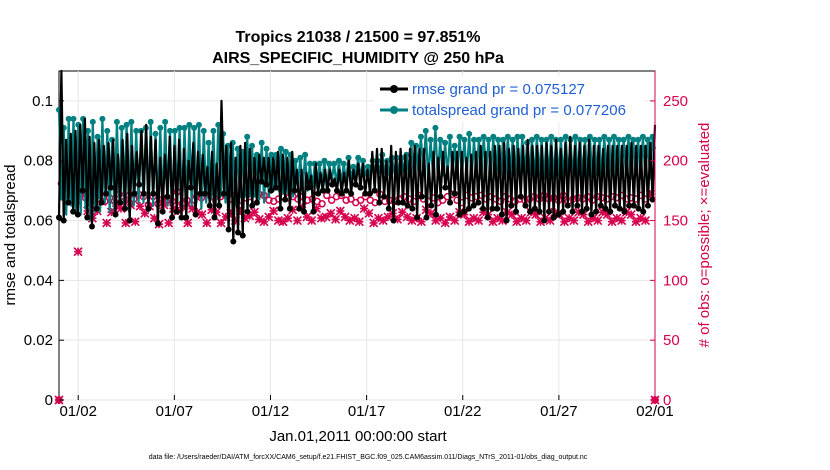 The height and width of the screenshot is (470, 830). Describe the element at coordinates (271, 411) in the screenshot. I see `x-tick-label: 01/12` at that location.